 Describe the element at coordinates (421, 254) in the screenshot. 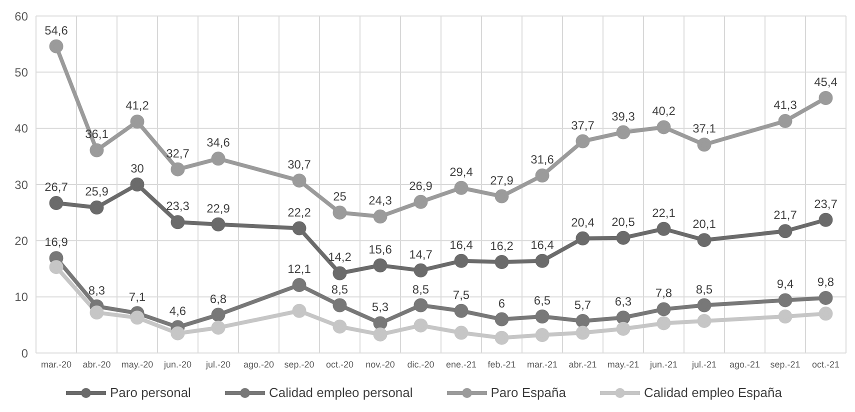

I see `data-label: 14,7` at that location.